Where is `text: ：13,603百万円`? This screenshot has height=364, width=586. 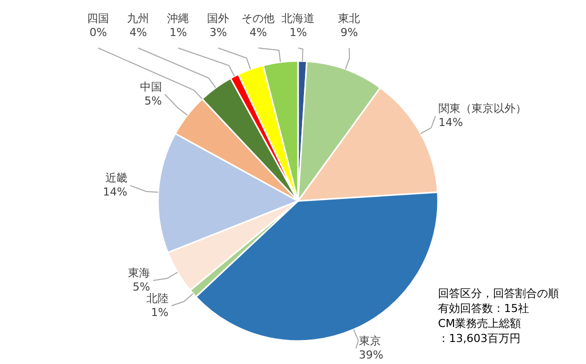 text: ：13,603百万円 is located at coordinates (480, 338).